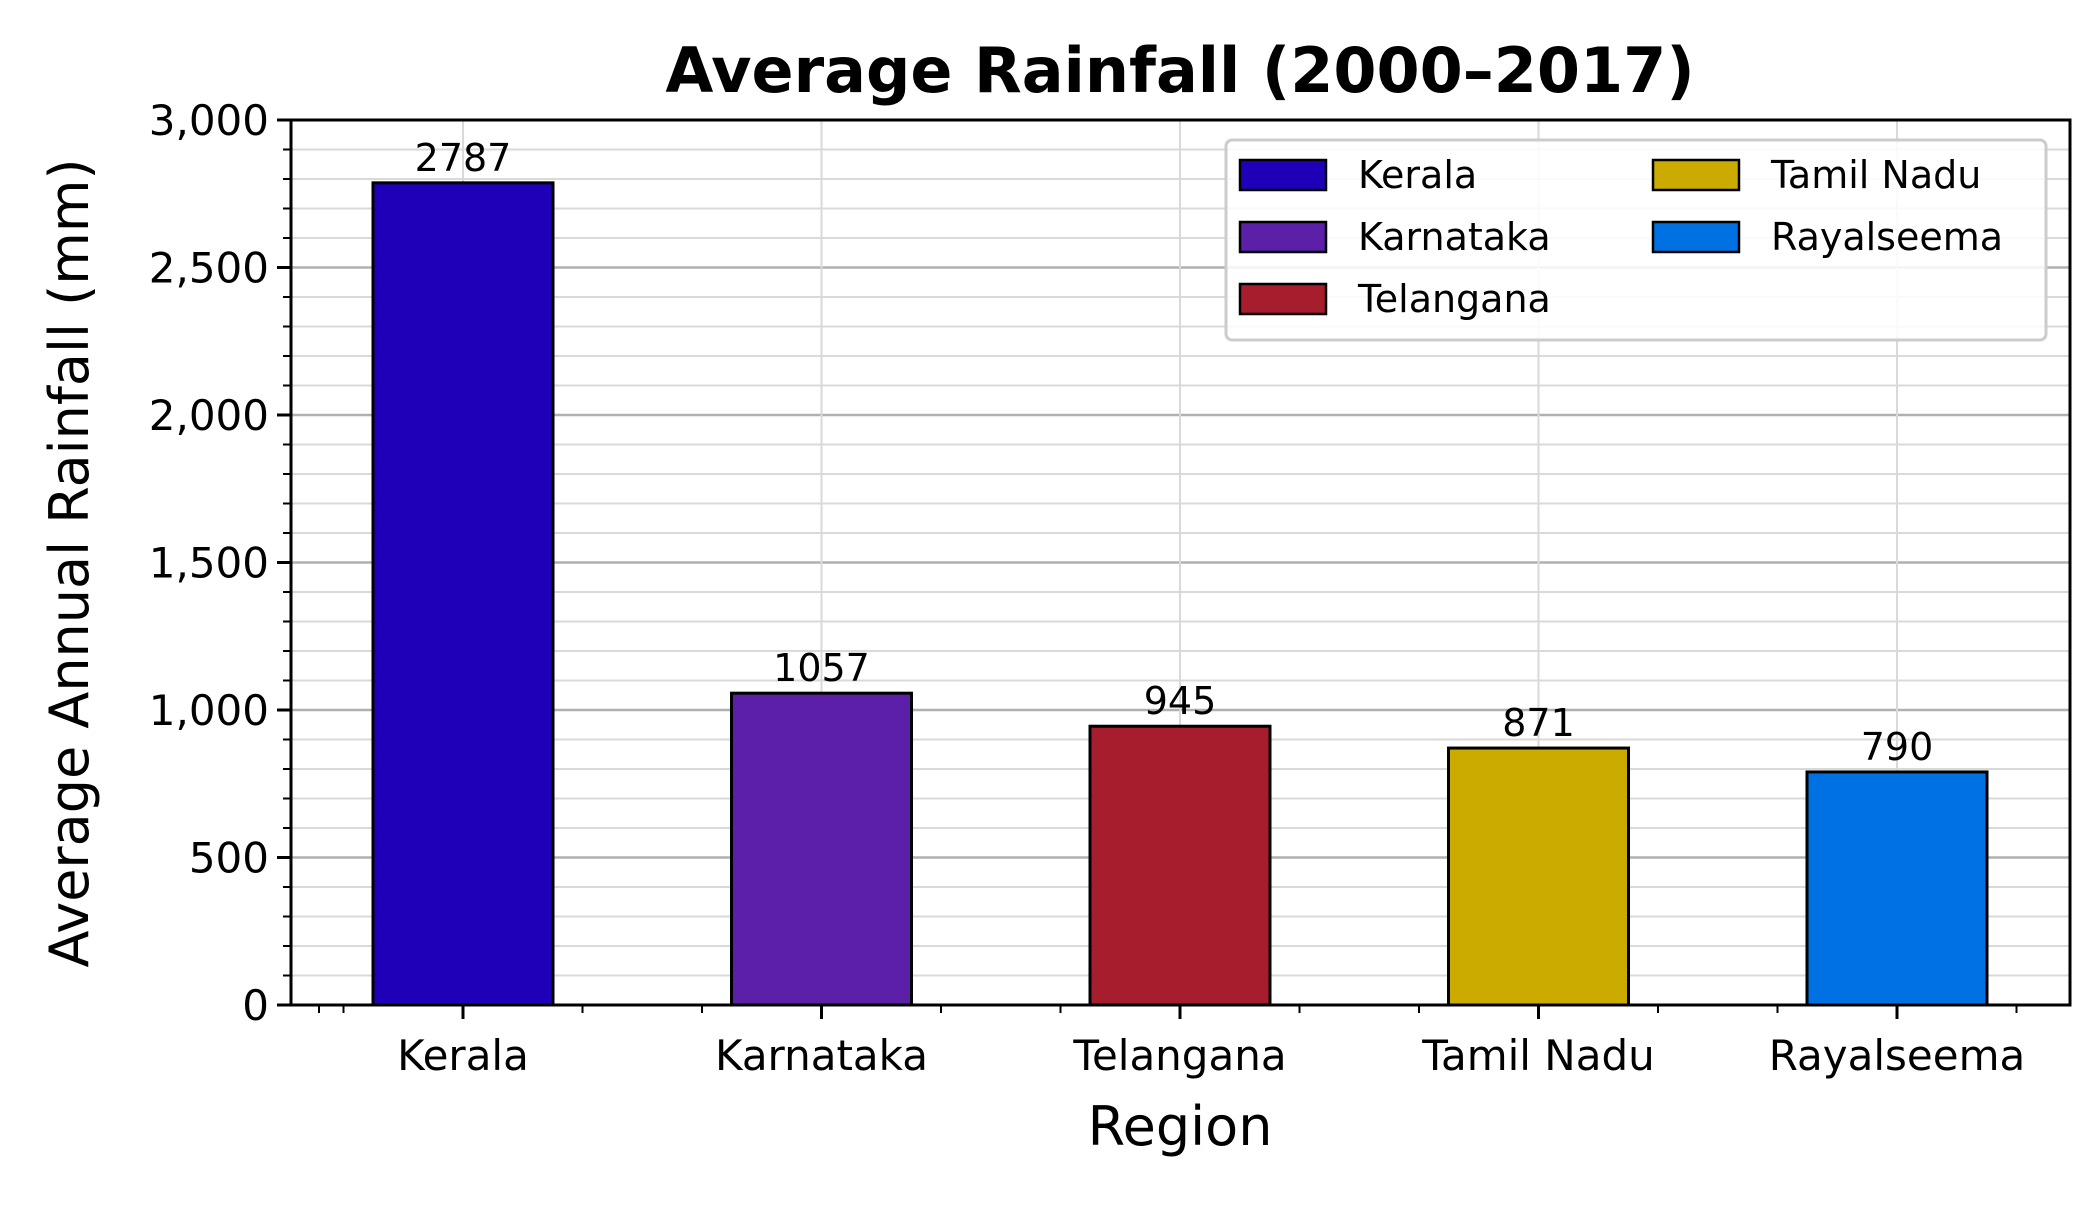 Image resolution: width=2100 pixels, height=1205 pixels. I want to click on value-label: 945, so click(1180, 701).